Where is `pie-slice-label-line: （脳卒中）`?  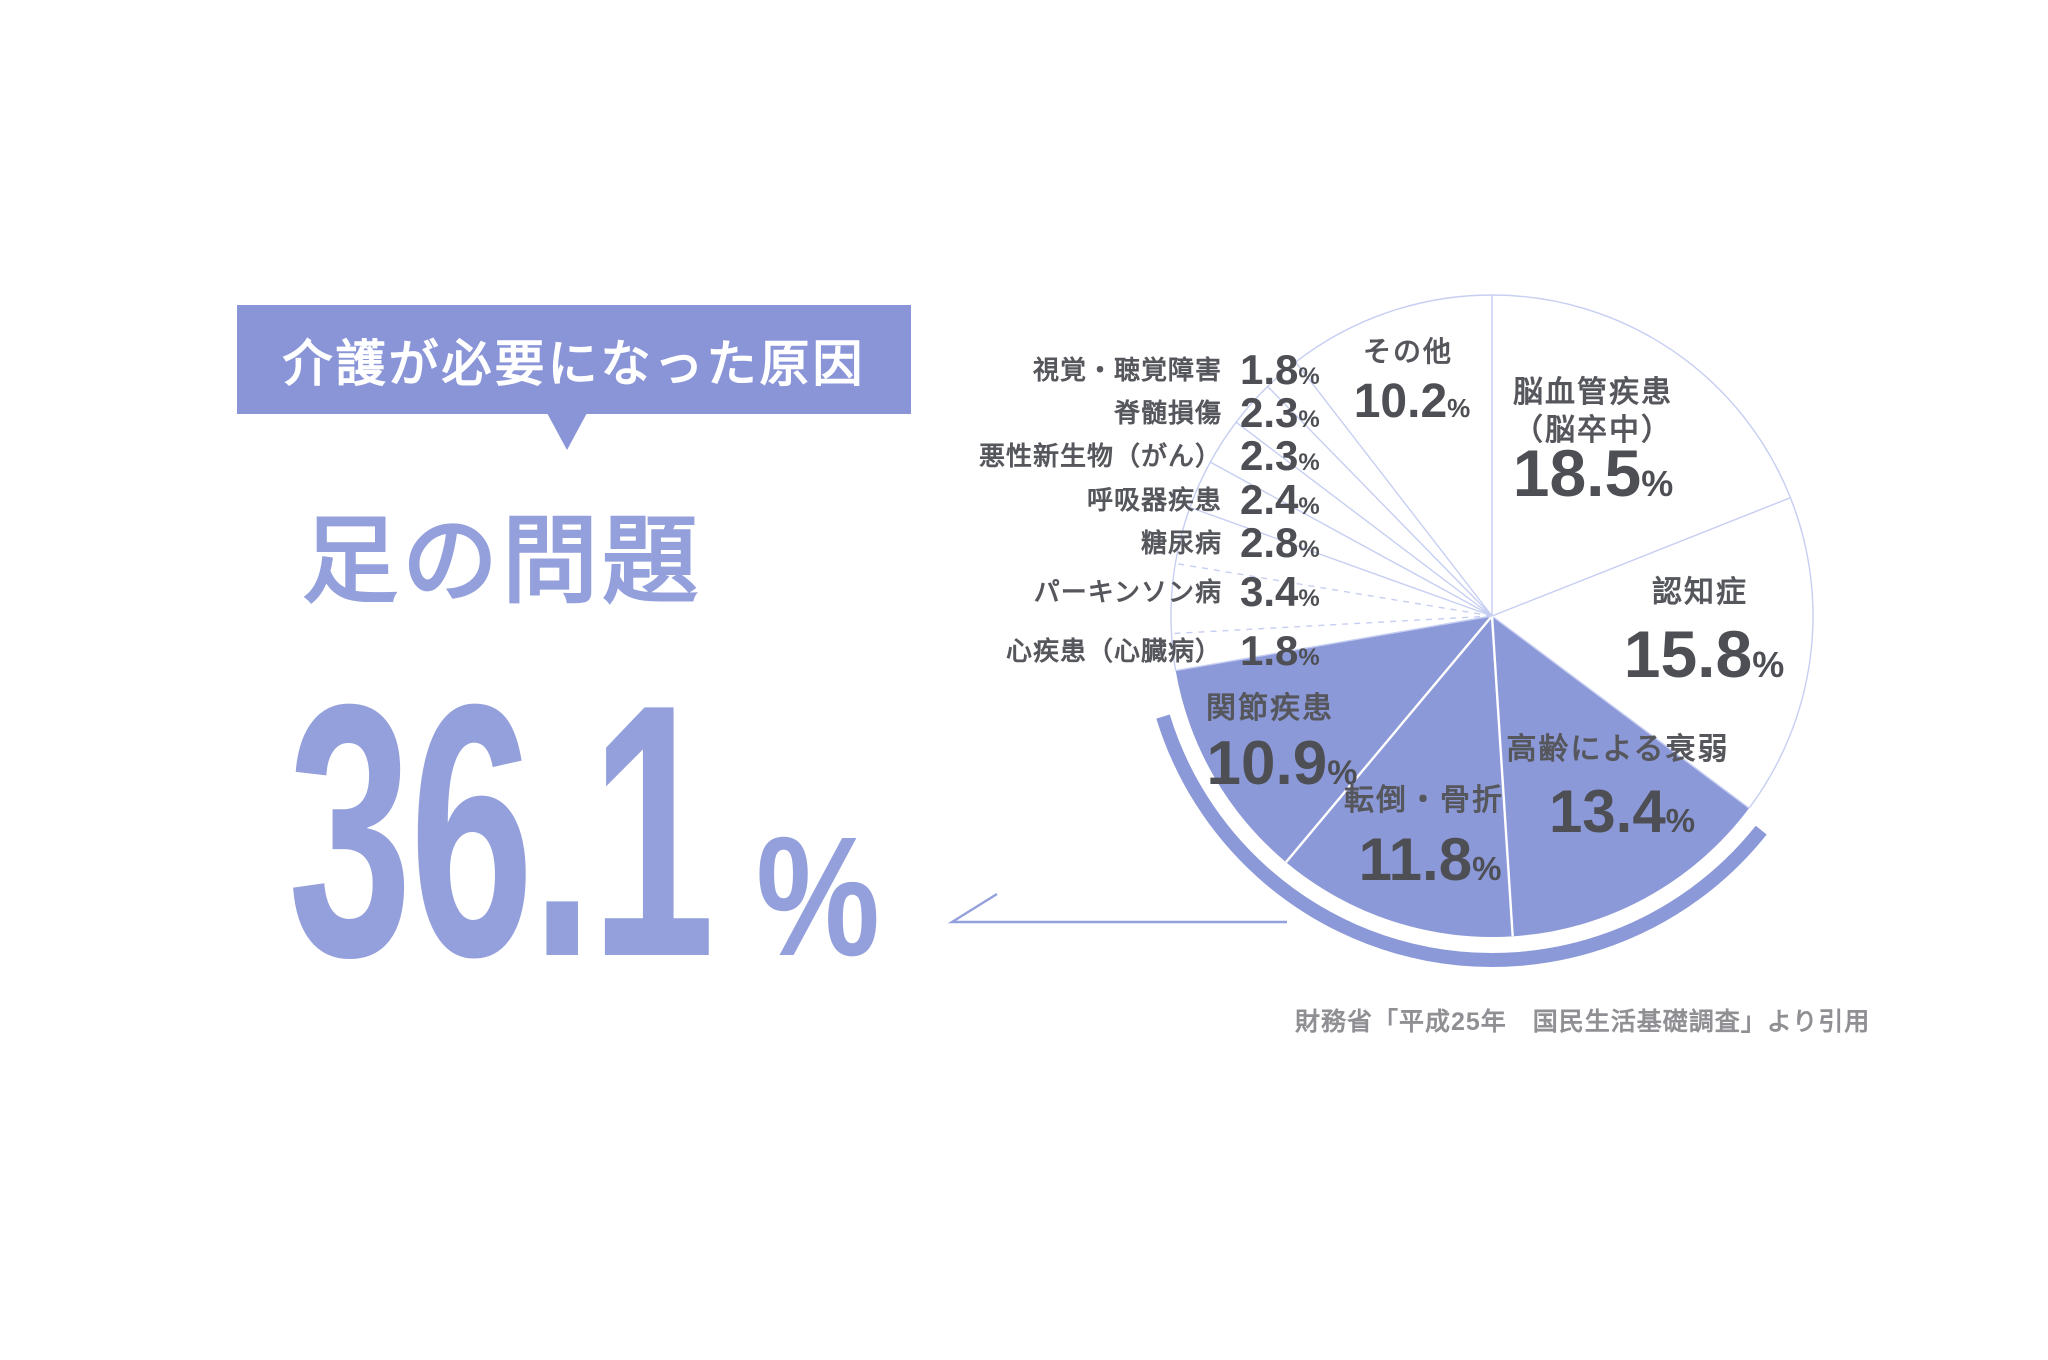
pie-slice-label-line: （脳卒中） is located at coordinates (1593, 430).